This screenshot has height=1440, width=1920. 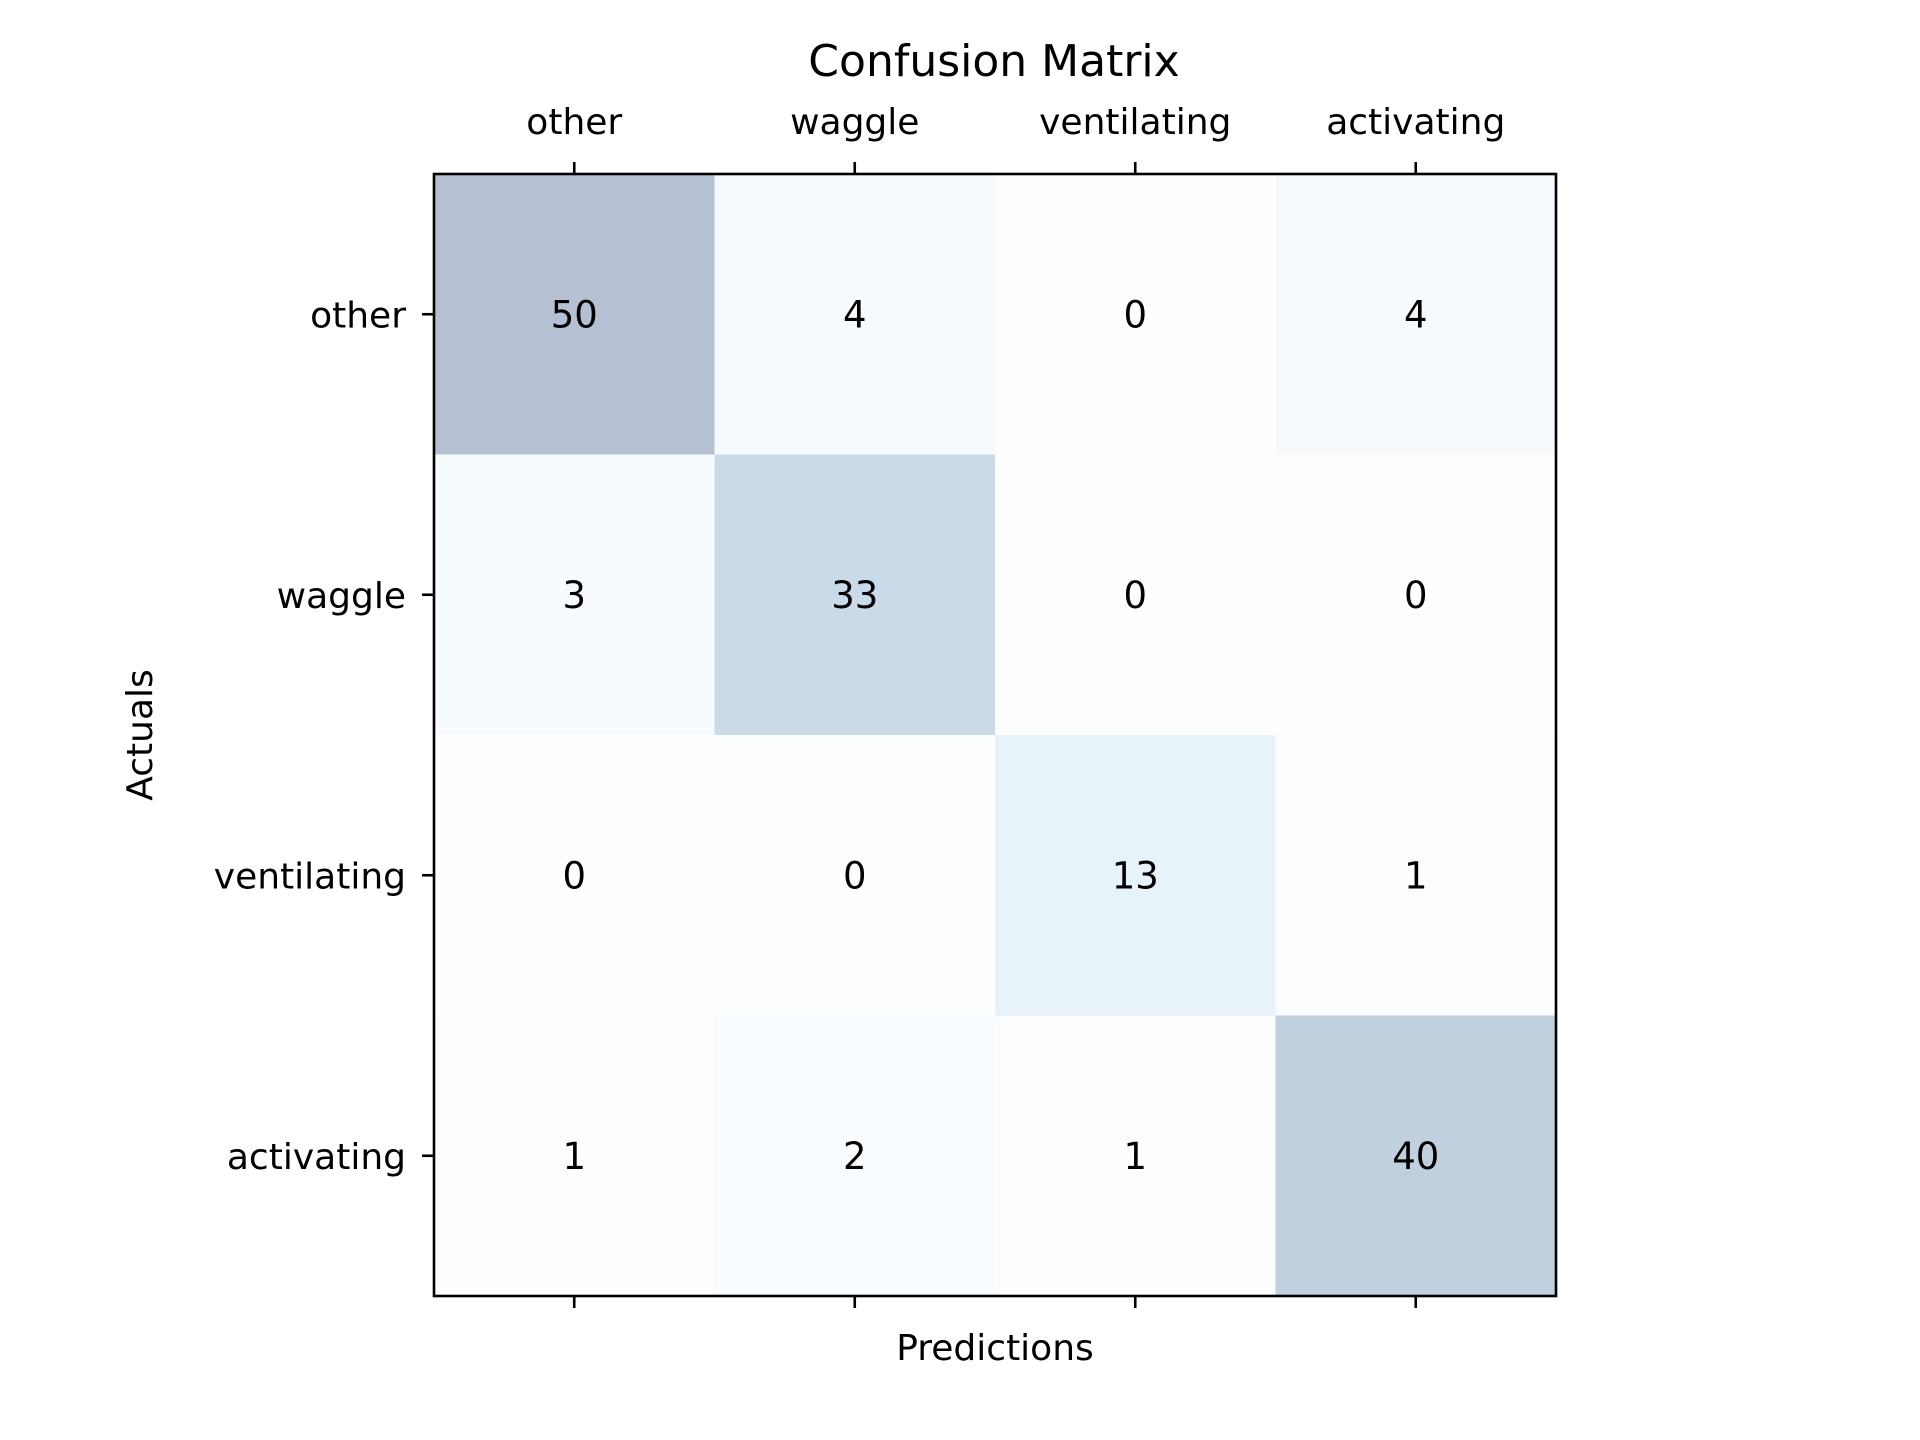 I want to click on heatmap-cell-other-ventilating, so click(x=1135, y=314).